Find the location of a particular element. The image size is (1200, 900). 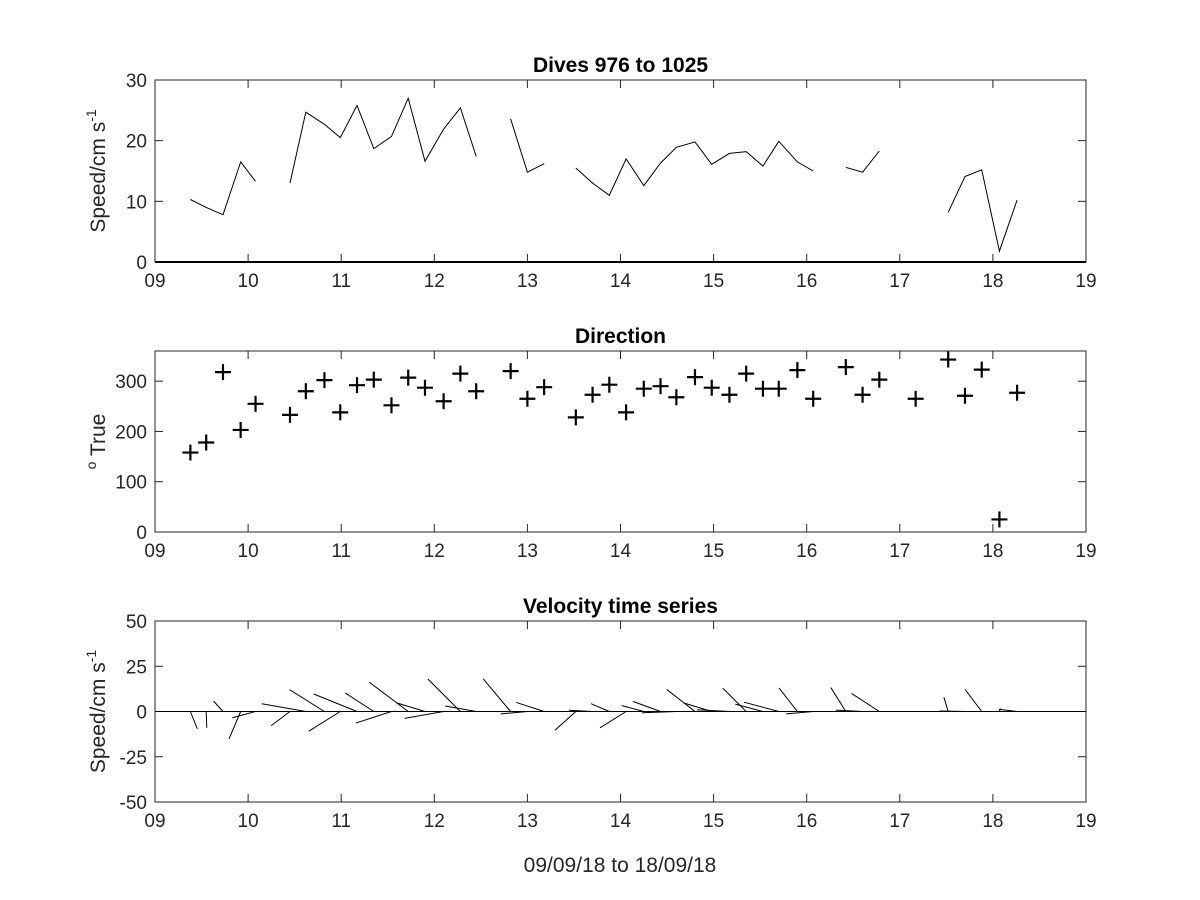

velocity-ytick-label: -25 is located at coordinates (133, 758).